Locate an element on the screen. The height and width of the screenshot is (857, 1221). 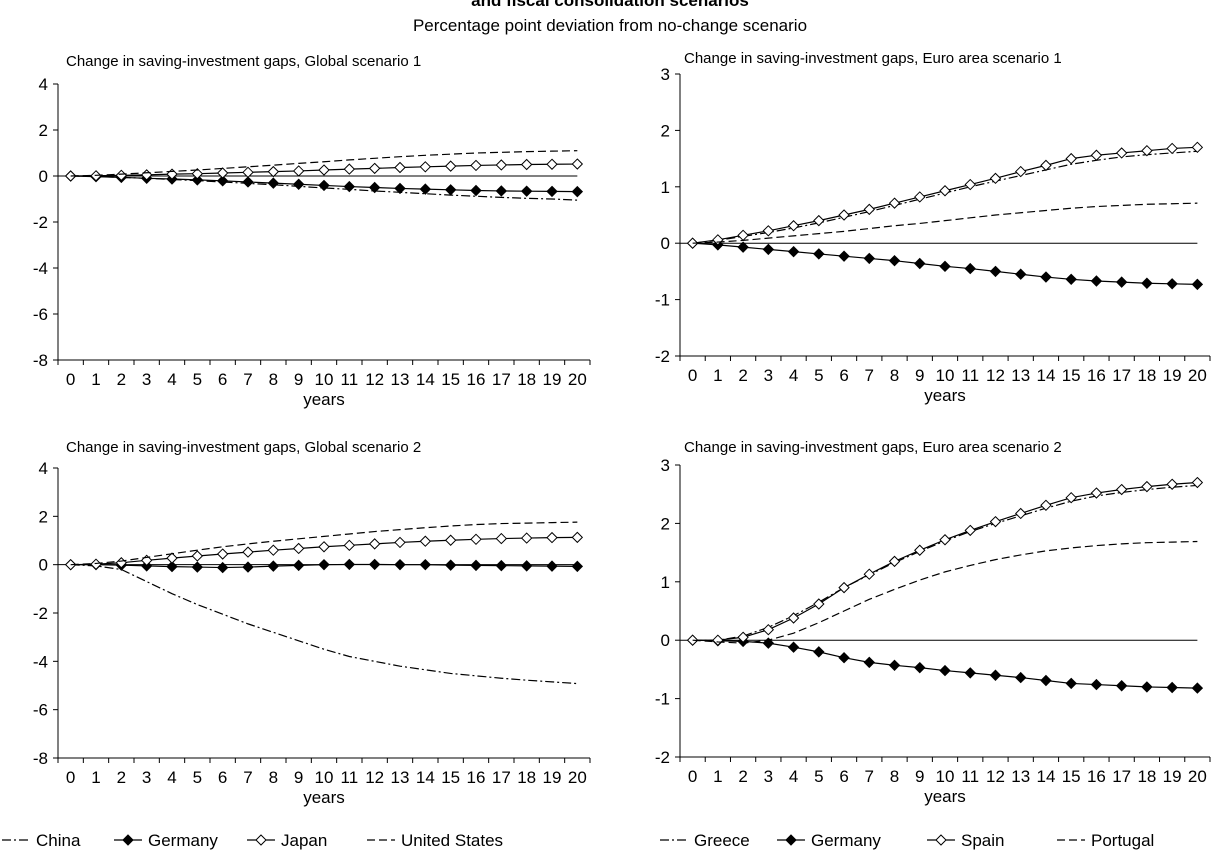
x-tick-label: 15 is located at coordinates (450, 777).